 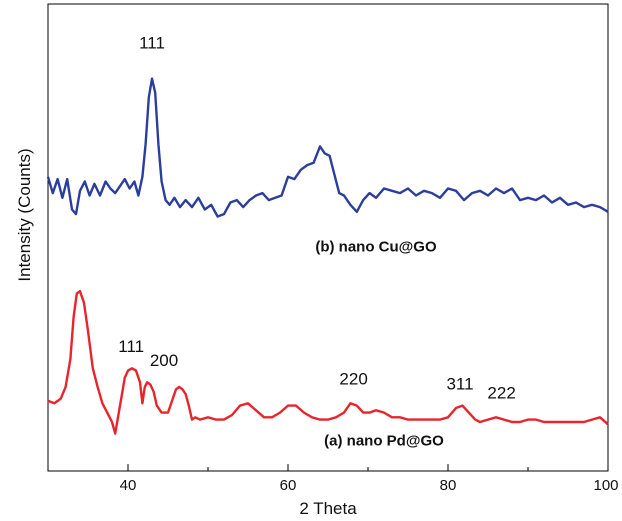 I want to click on peak-label: 311, so click(x=459, y=383).